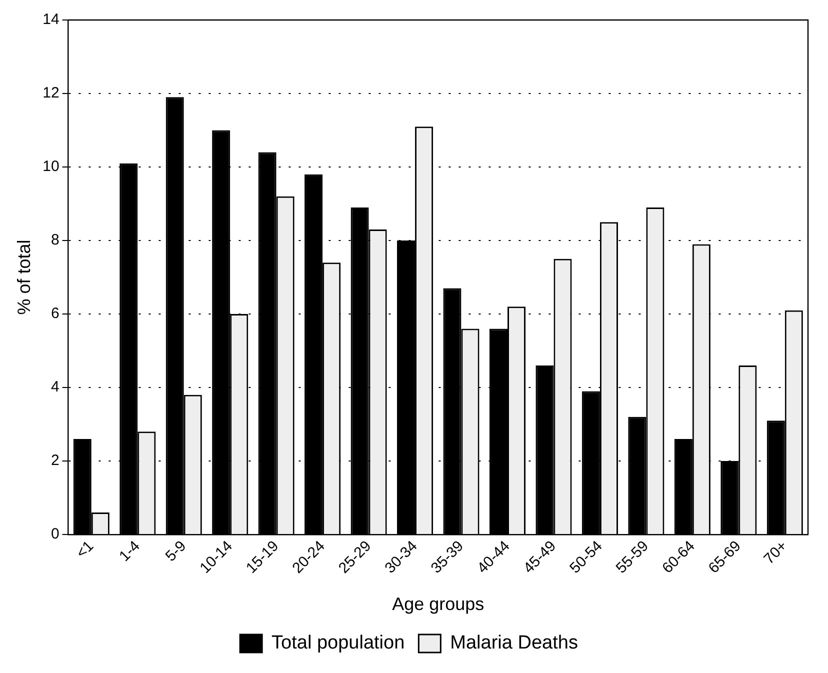 The image size is (828, 673). Describe the element at coordinates (85, 550) in the screenshot. I see `x-tick-label: <1` at that location.